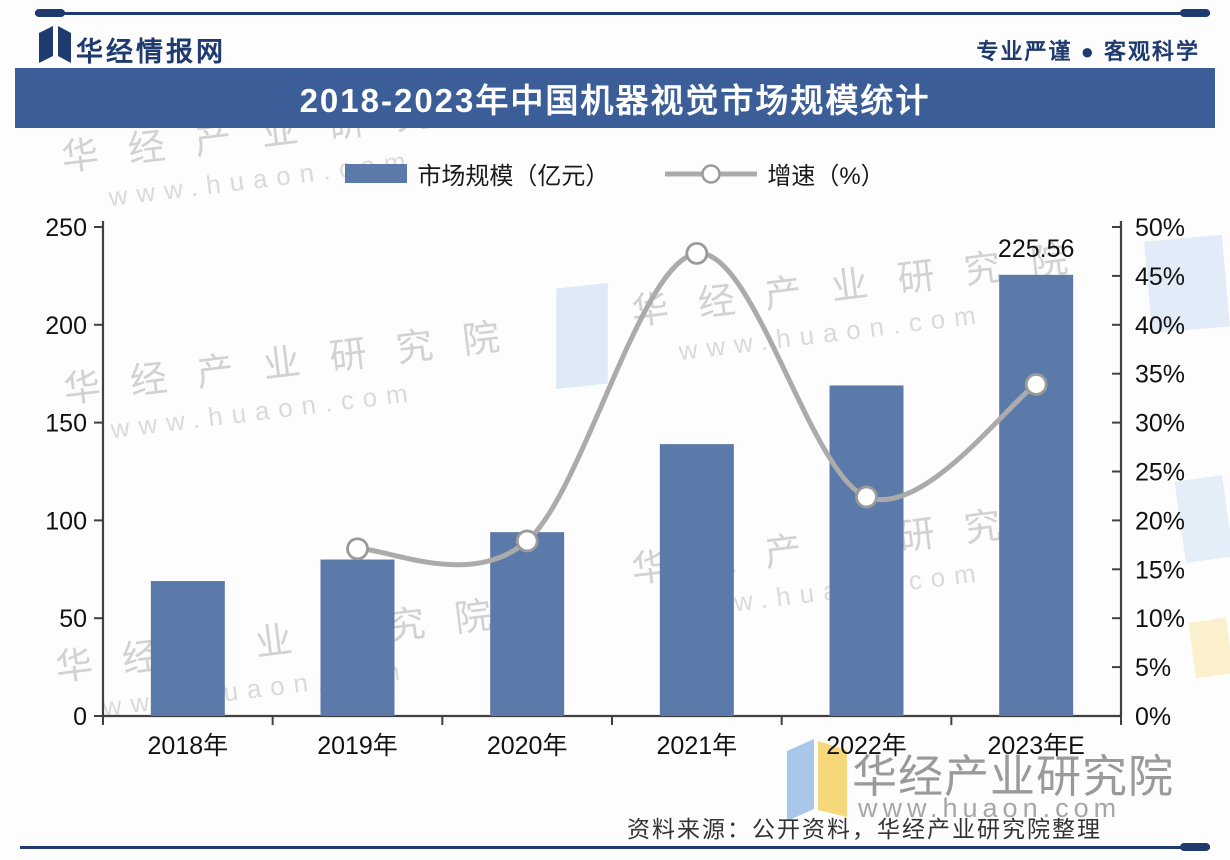 The image size is (1230, 860). Describe the element at coordinates (696, 580) in the screenshot. I see `bar-2021年` at that location.